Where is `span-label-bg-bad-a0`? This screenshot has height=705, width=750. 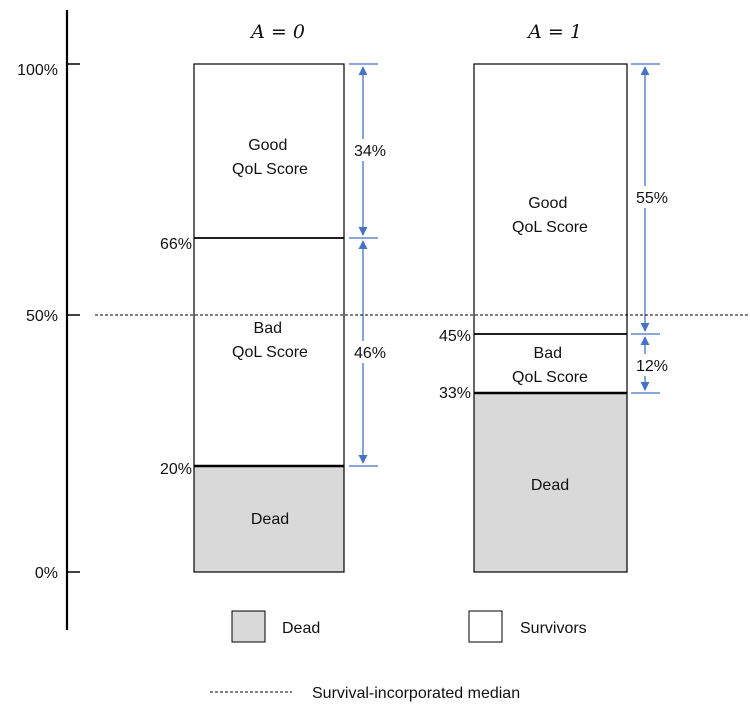 span-label-bg-bad-a0 is located at coordinates (372, 352).